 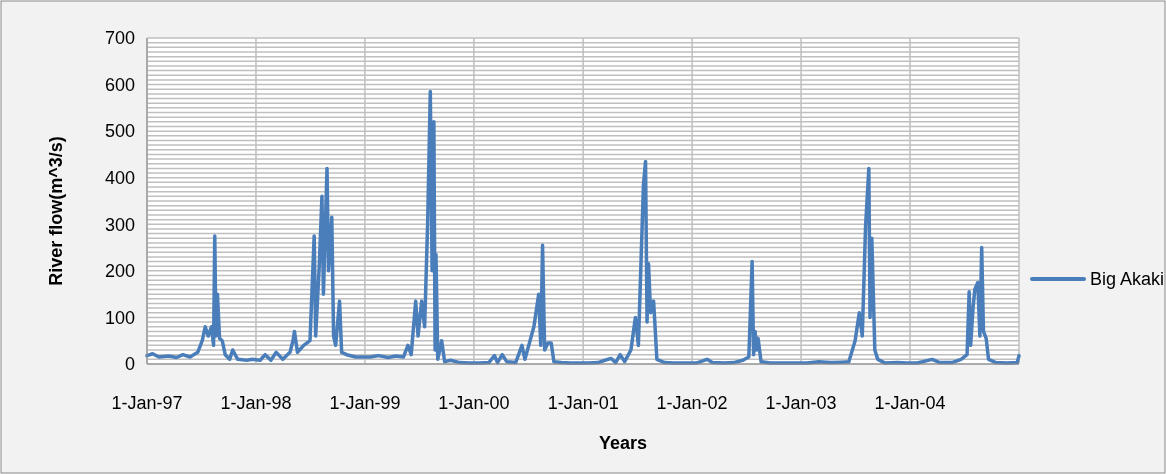 I want to click on y-tick-label: 500, so click(x=119, y=131).